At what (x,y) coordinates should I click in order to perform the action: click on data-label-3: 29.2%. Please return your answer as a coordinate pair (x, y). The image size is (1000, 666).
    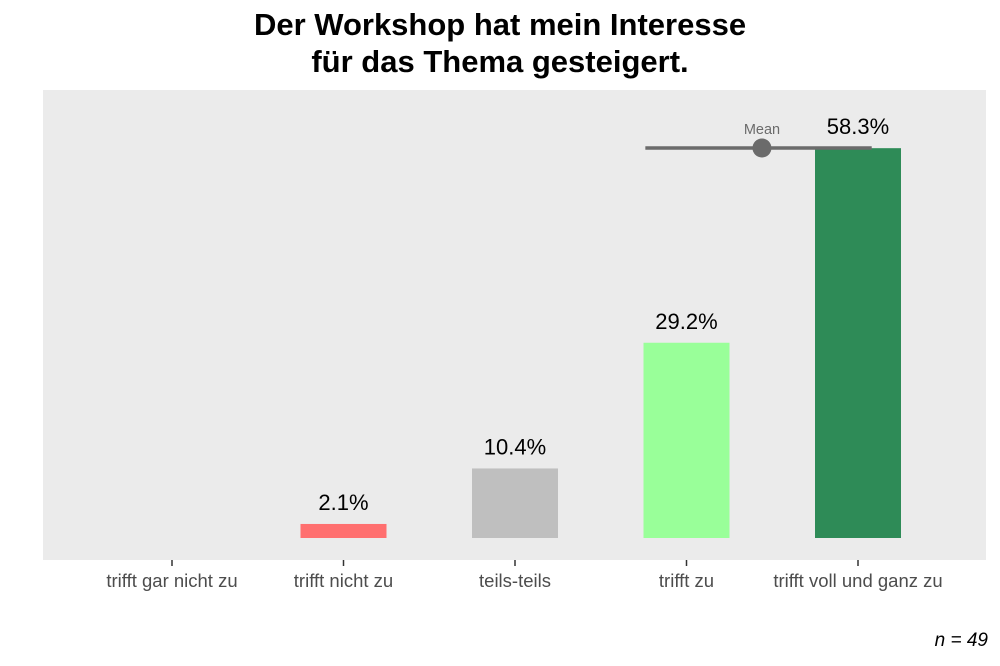
    Looking at the image, I should click on (686, 321).